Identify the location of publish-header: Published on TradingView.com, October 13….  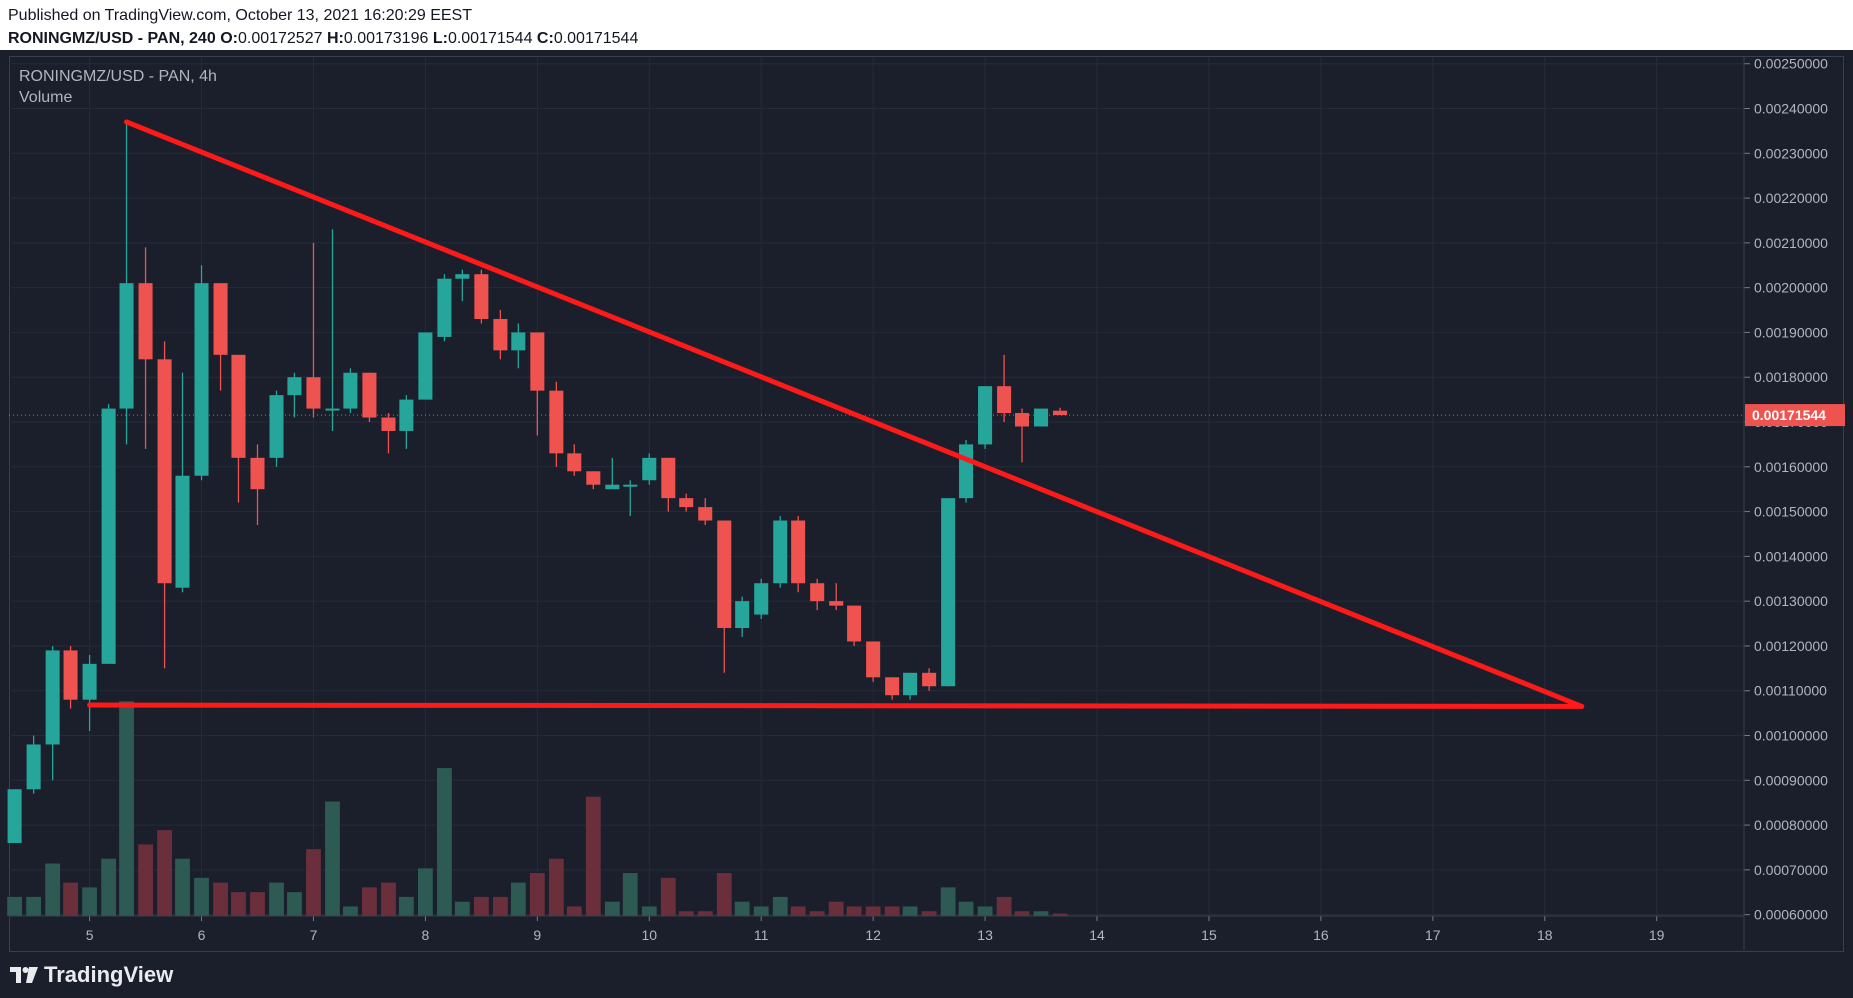
(926, 25).